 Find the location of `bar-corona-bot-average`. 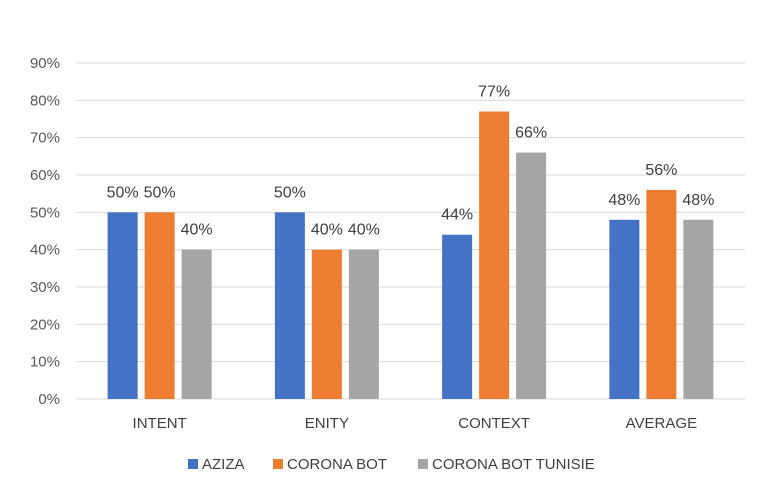

bar-corona-bot-average is located at coordinates (661, 294).